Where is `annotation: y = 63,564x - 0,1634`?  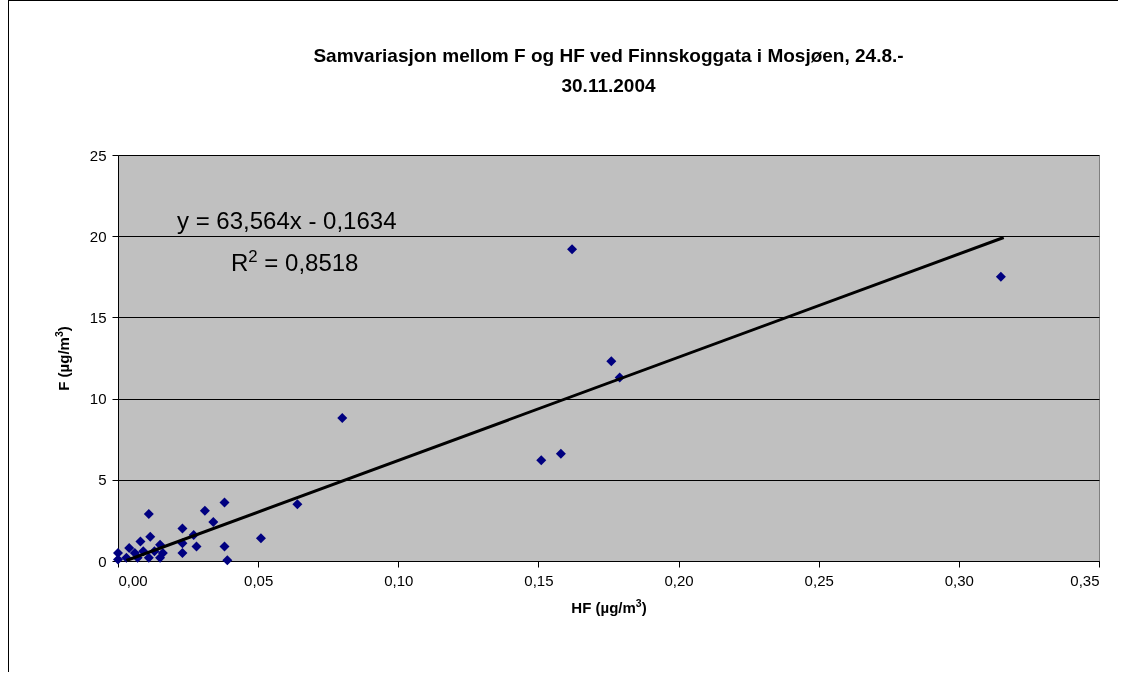 annotation: y = 63,564x - 0,1634 is located at coordinates (287, 220).